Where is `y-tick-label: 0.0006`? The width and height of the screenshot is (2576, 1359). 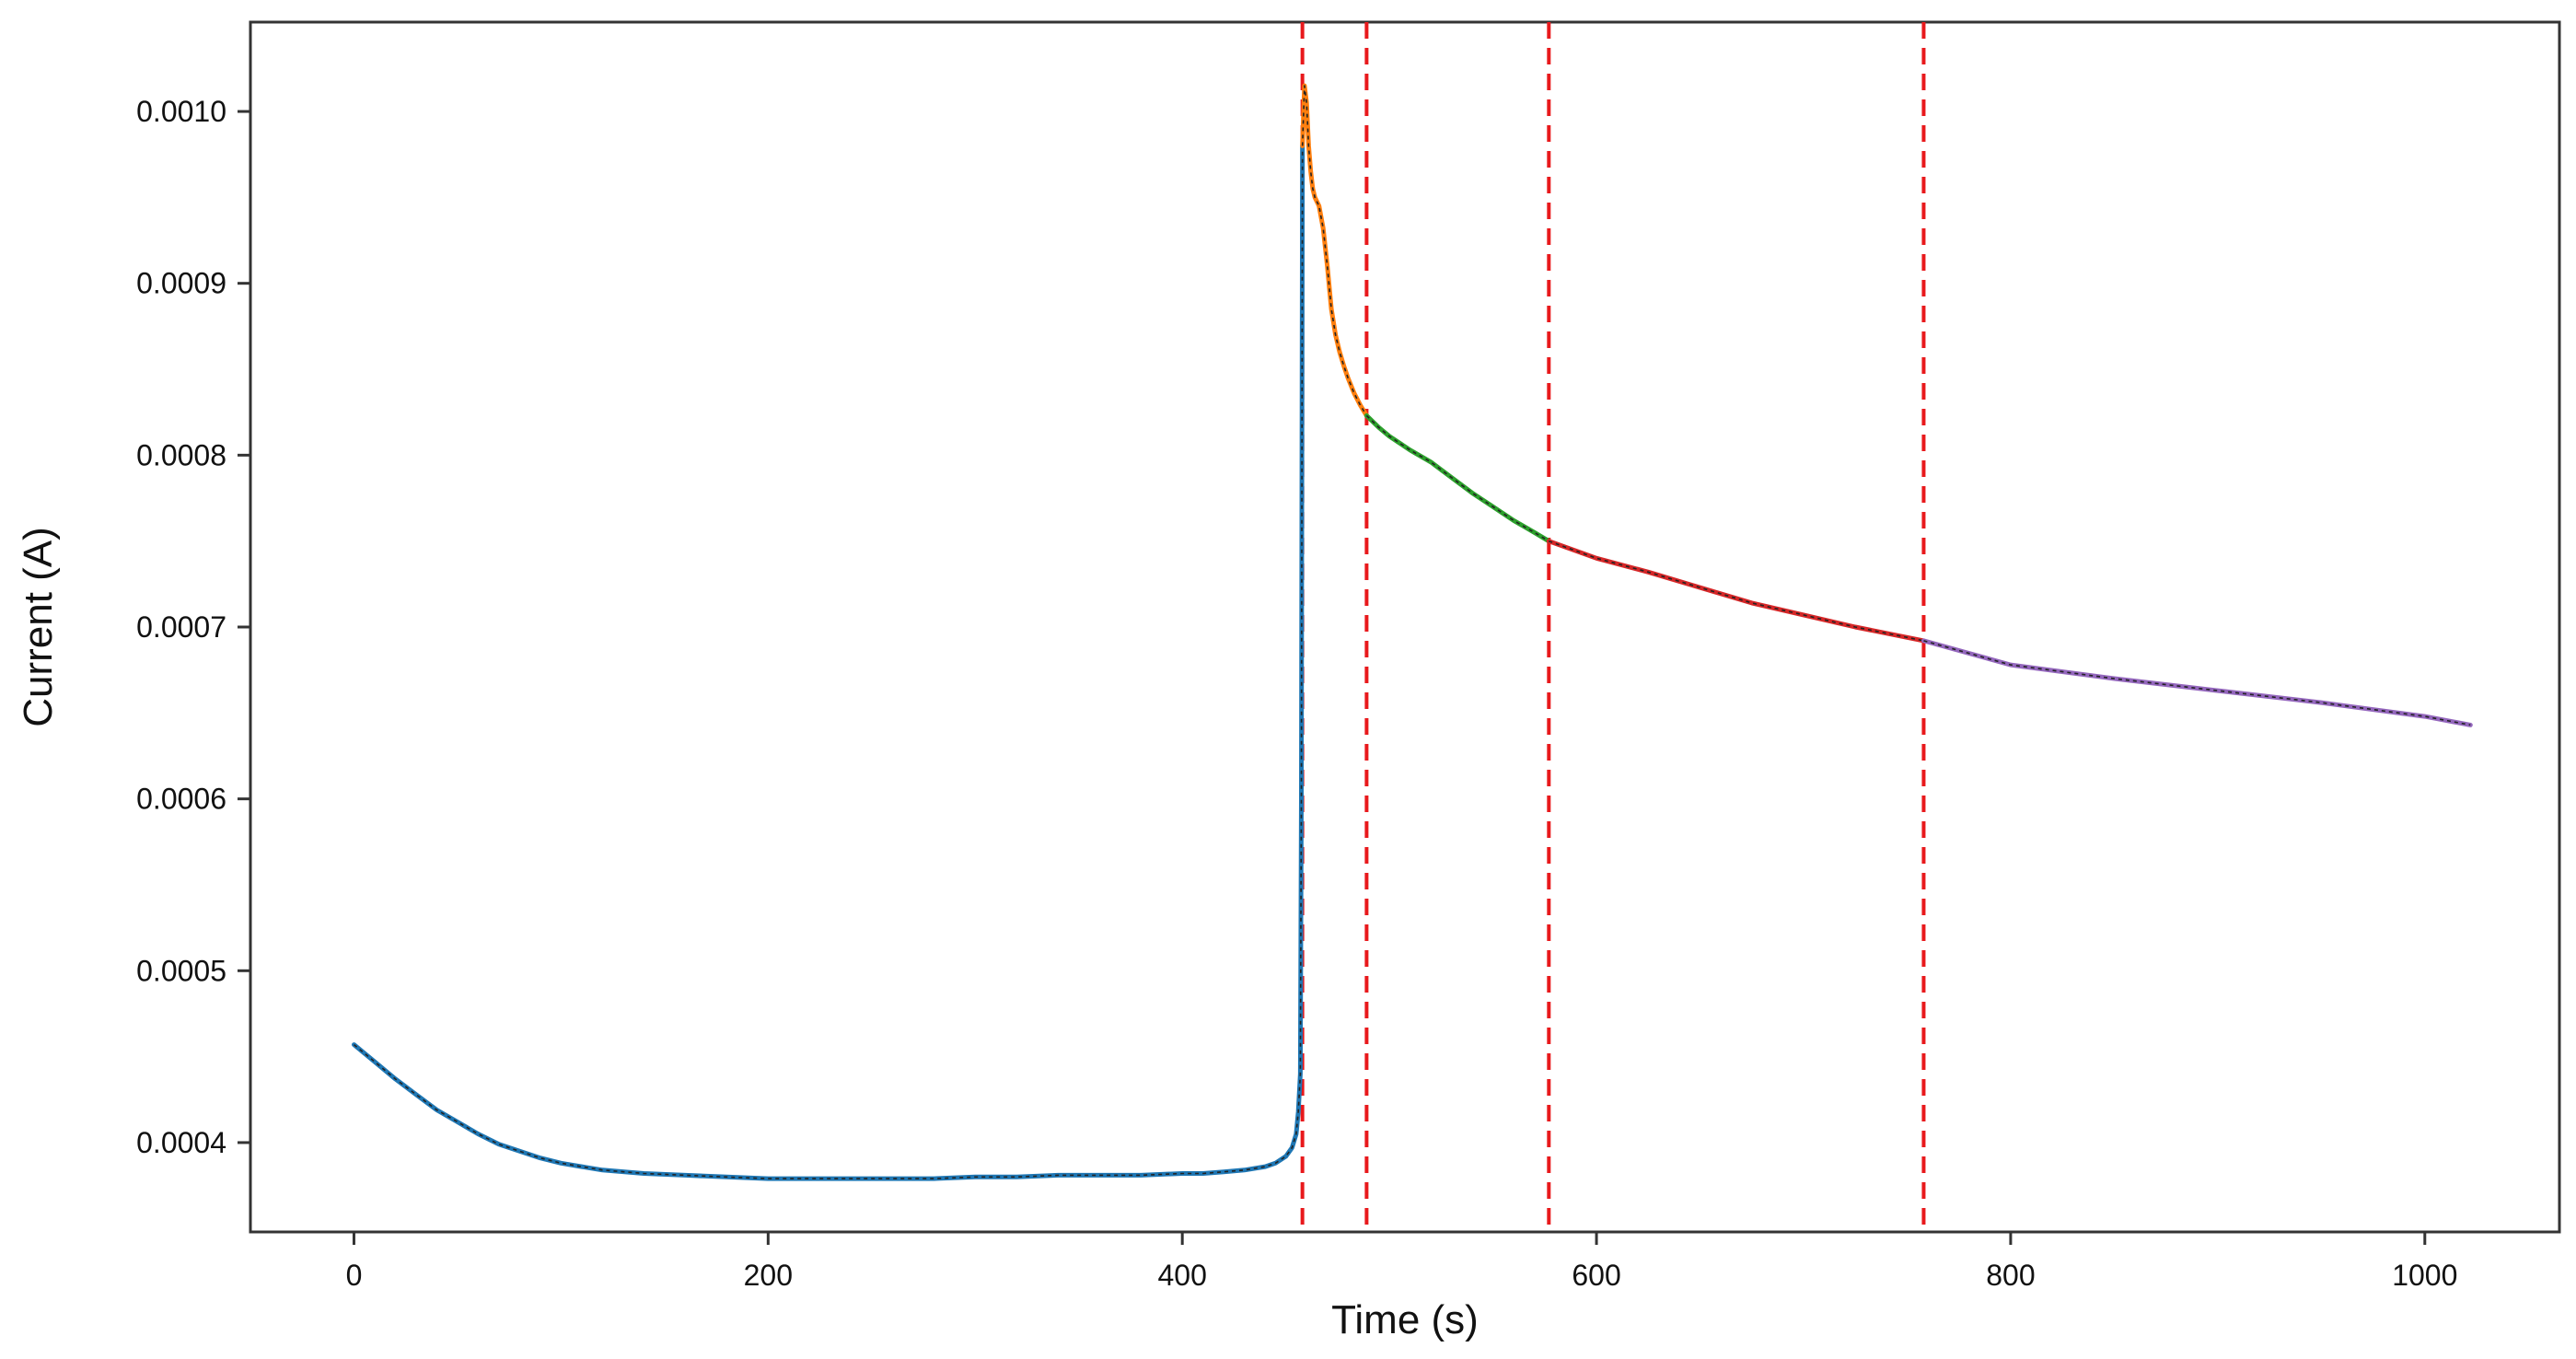
y-tick-label: 0.0006 is located at coordinates (181, 800).